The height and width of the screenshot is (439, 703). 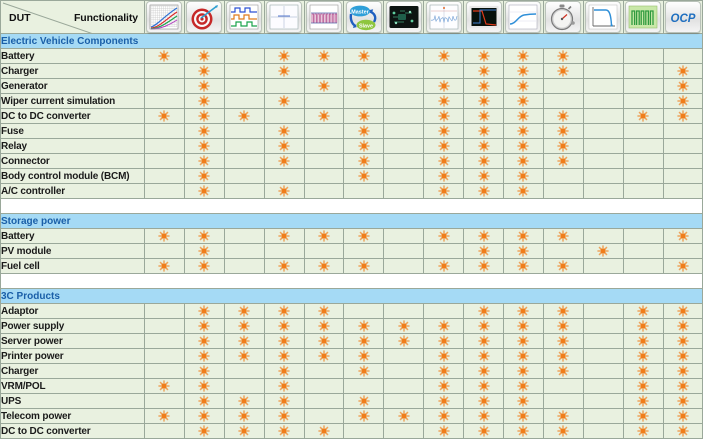 I want to click on blank-plot-icon, so click(x=284, y=17).